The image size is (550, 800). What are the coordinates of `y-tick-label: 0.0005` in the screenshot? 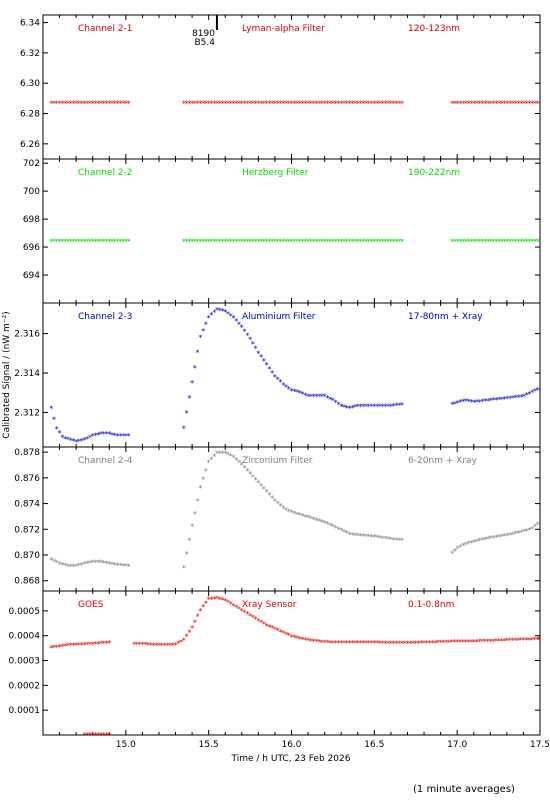 It's located at (25, 612).